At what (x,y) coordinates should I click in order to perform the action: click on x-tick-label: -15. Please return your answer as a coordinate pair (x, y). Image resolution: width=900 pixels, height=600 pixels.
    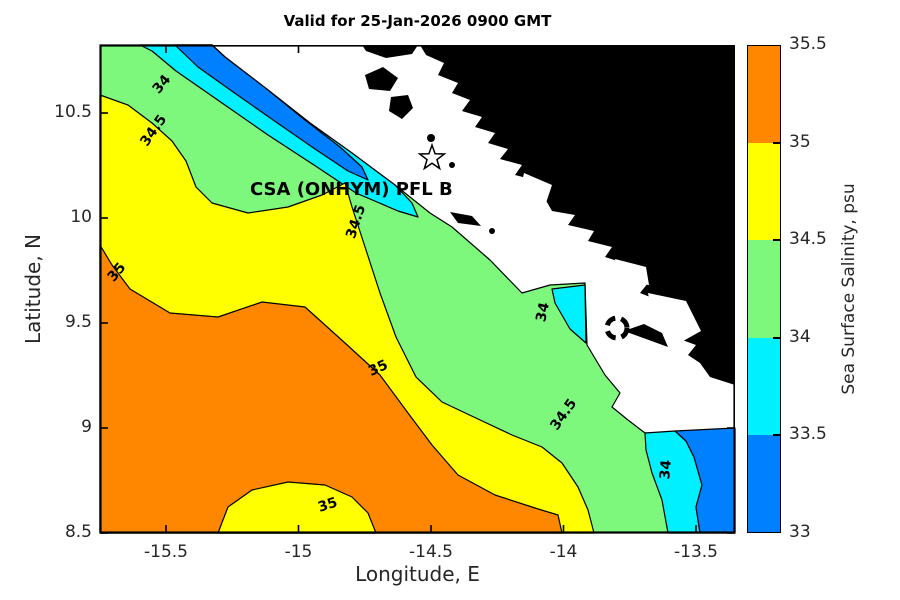
    Looking at the image, I should click on (298, 552).